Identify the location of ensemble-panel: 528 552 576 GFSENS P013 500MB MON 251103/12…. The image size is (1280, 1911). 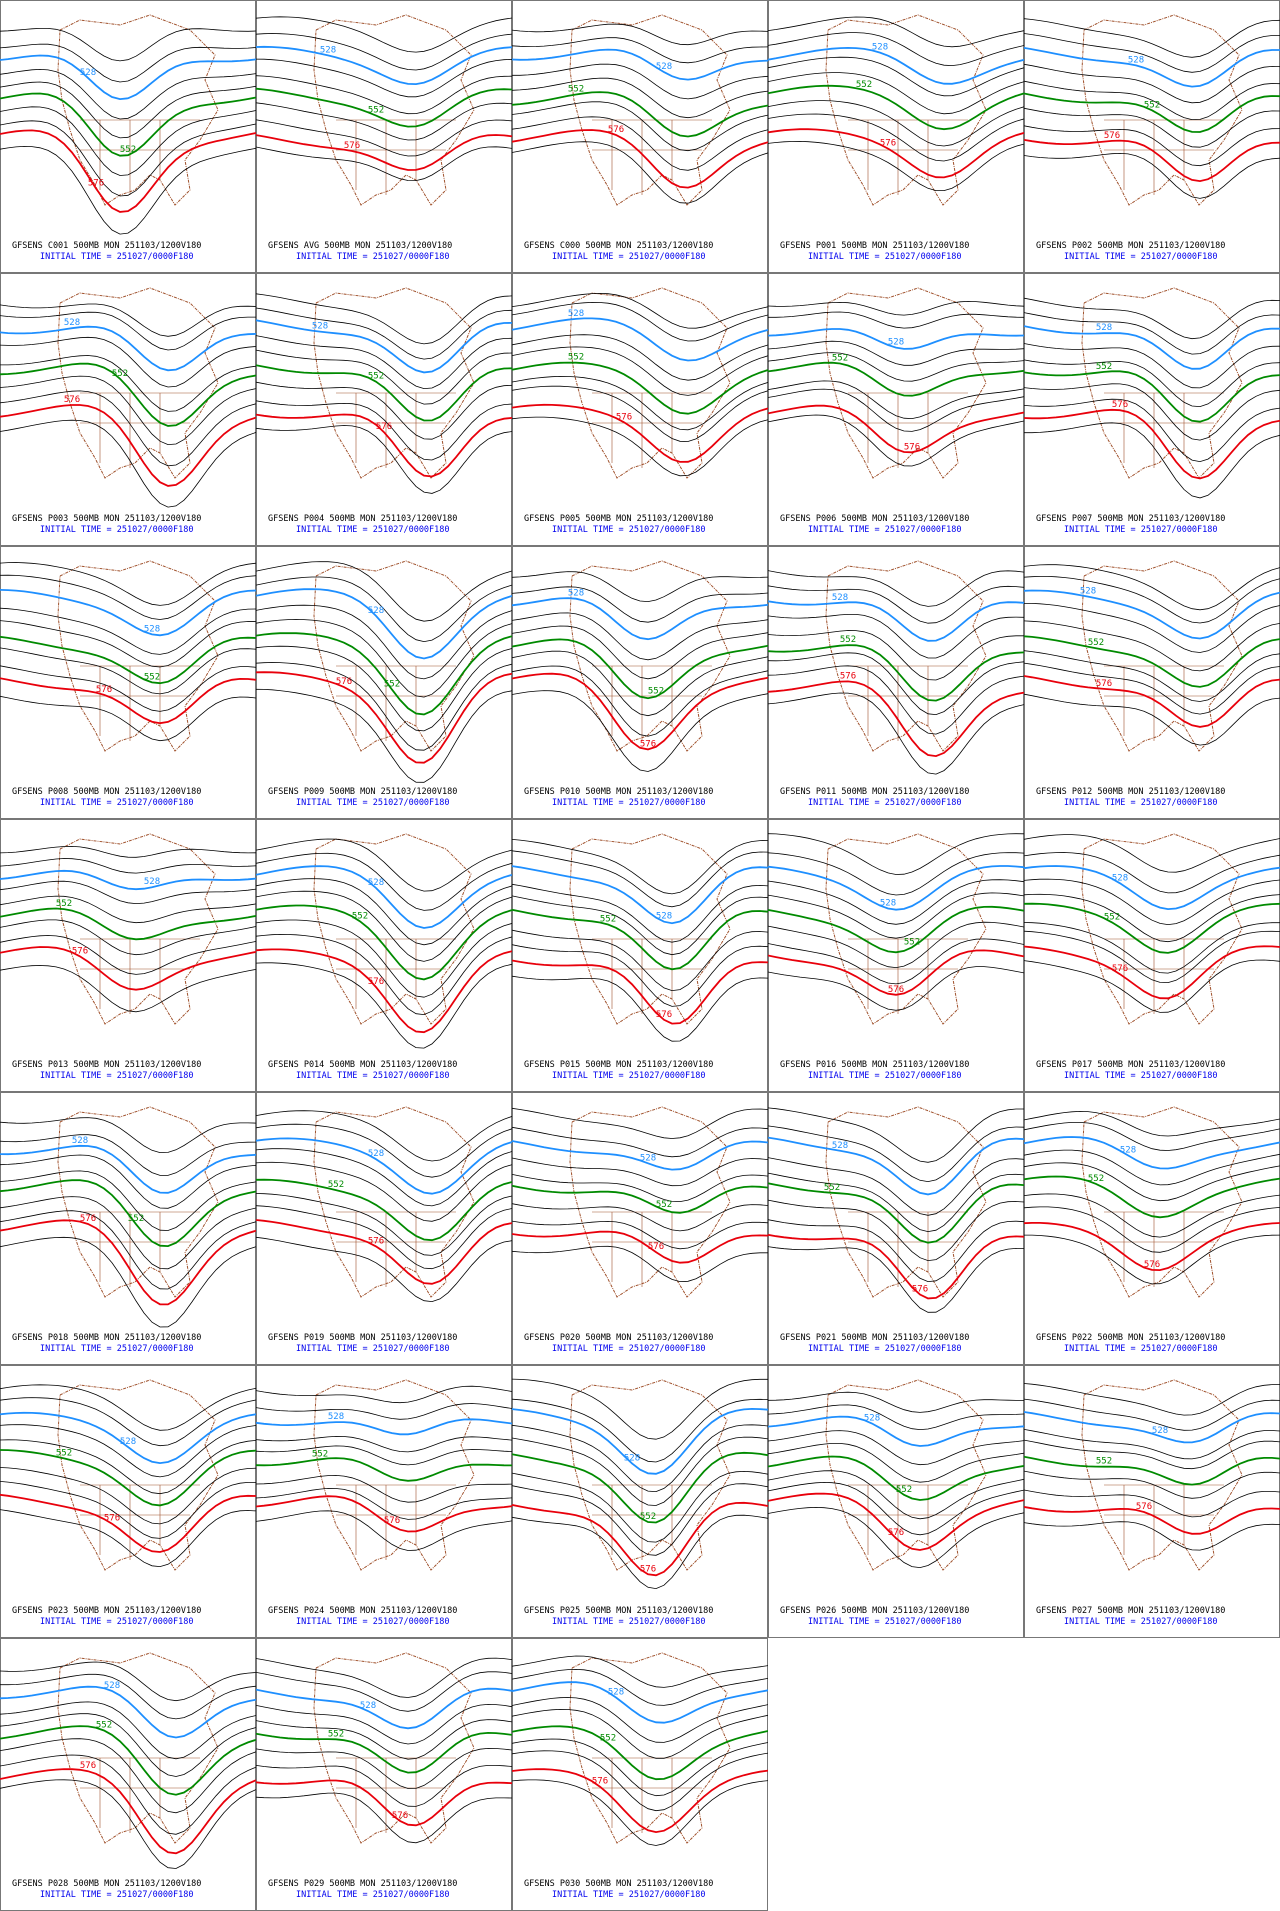
(128, 955).